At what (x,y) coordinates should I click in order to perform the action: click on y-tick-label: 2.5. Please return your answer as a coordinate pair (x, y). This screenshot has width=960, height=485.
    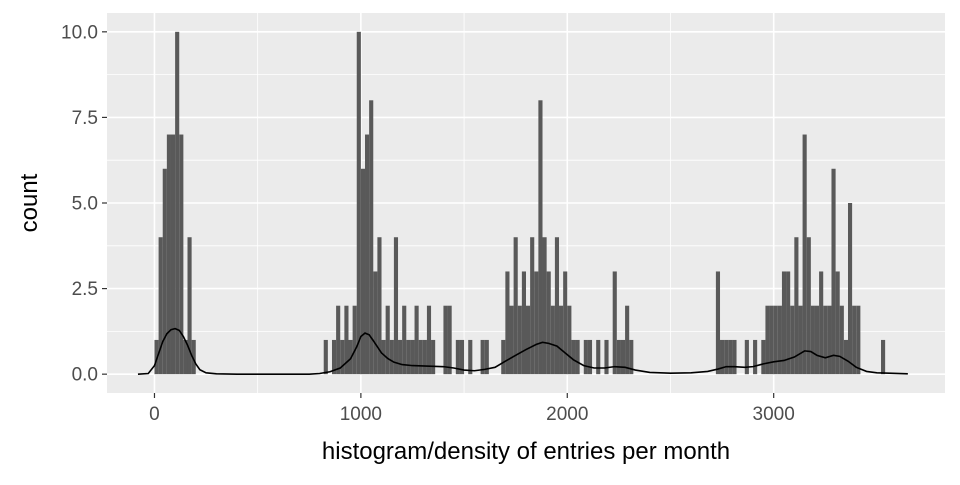
    Looking at the image, I should click on (85, 289).